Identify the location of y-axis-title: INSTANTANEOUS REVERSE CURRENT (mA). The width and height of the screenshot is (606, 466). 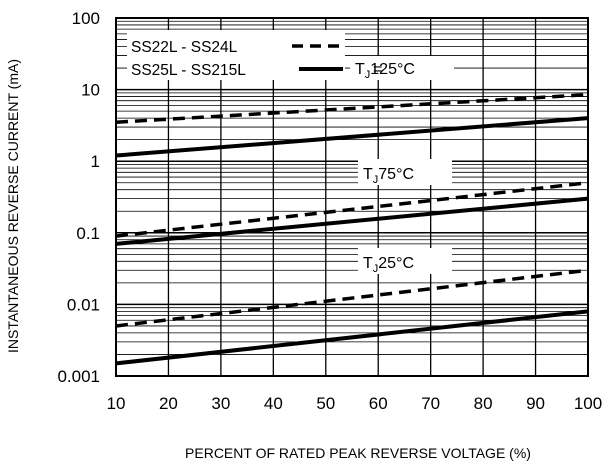
(13, 206).